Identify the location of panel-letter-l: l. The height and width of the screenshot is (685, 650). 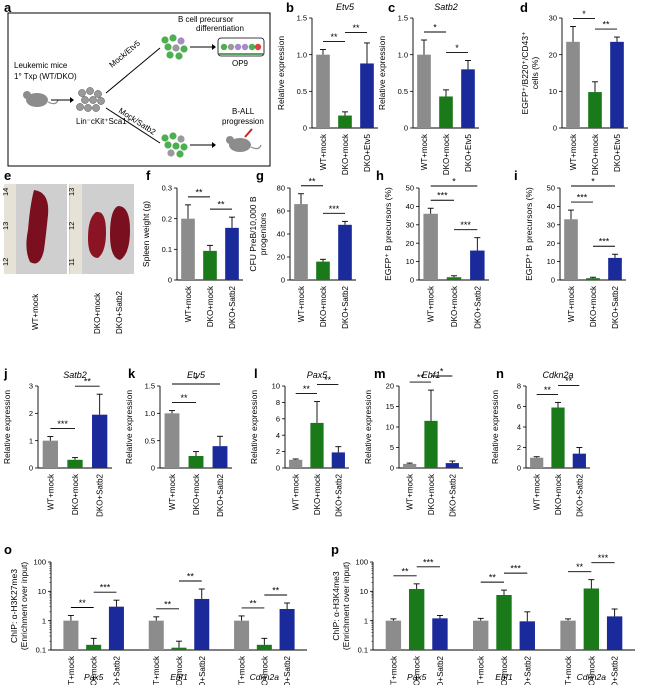
(256, 373).